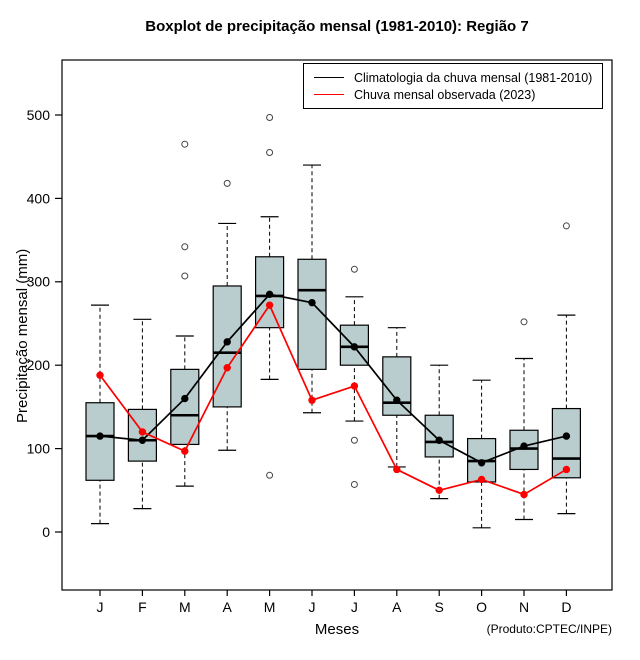 This screenshot has height=660, width=640. What do you see at coordinates (39, 365) in the screenshot?
I see `y-tick-label: 200` at bounding box center [39, 365].